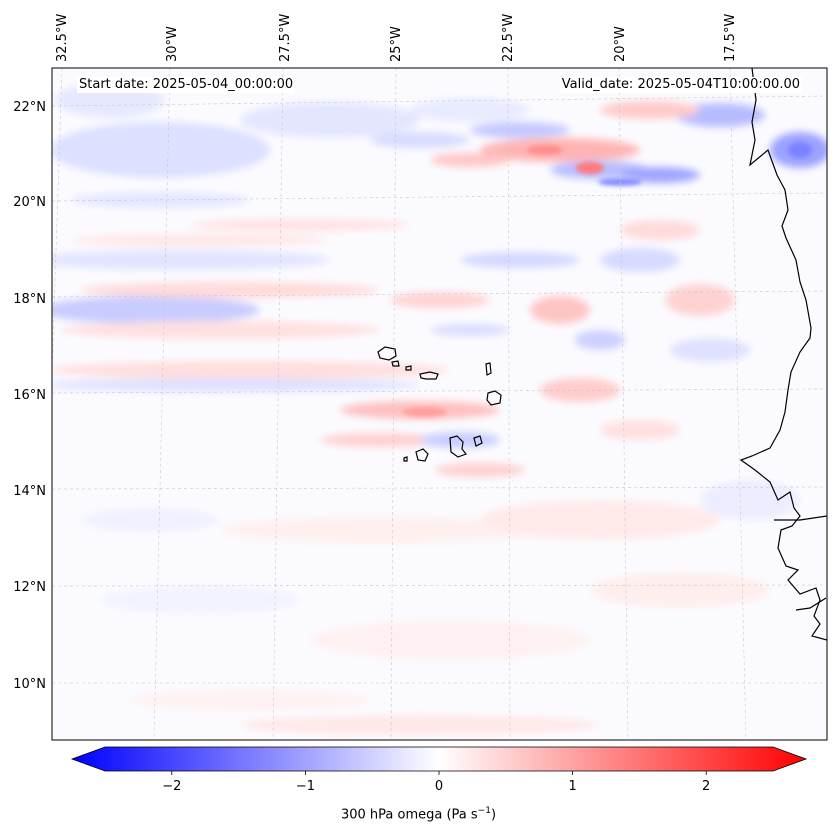  Describe the element at coordinates (186, 85) in the screenshot. I see `start-date-label: Start date: 2025-05-04_00:00:00` at that location.